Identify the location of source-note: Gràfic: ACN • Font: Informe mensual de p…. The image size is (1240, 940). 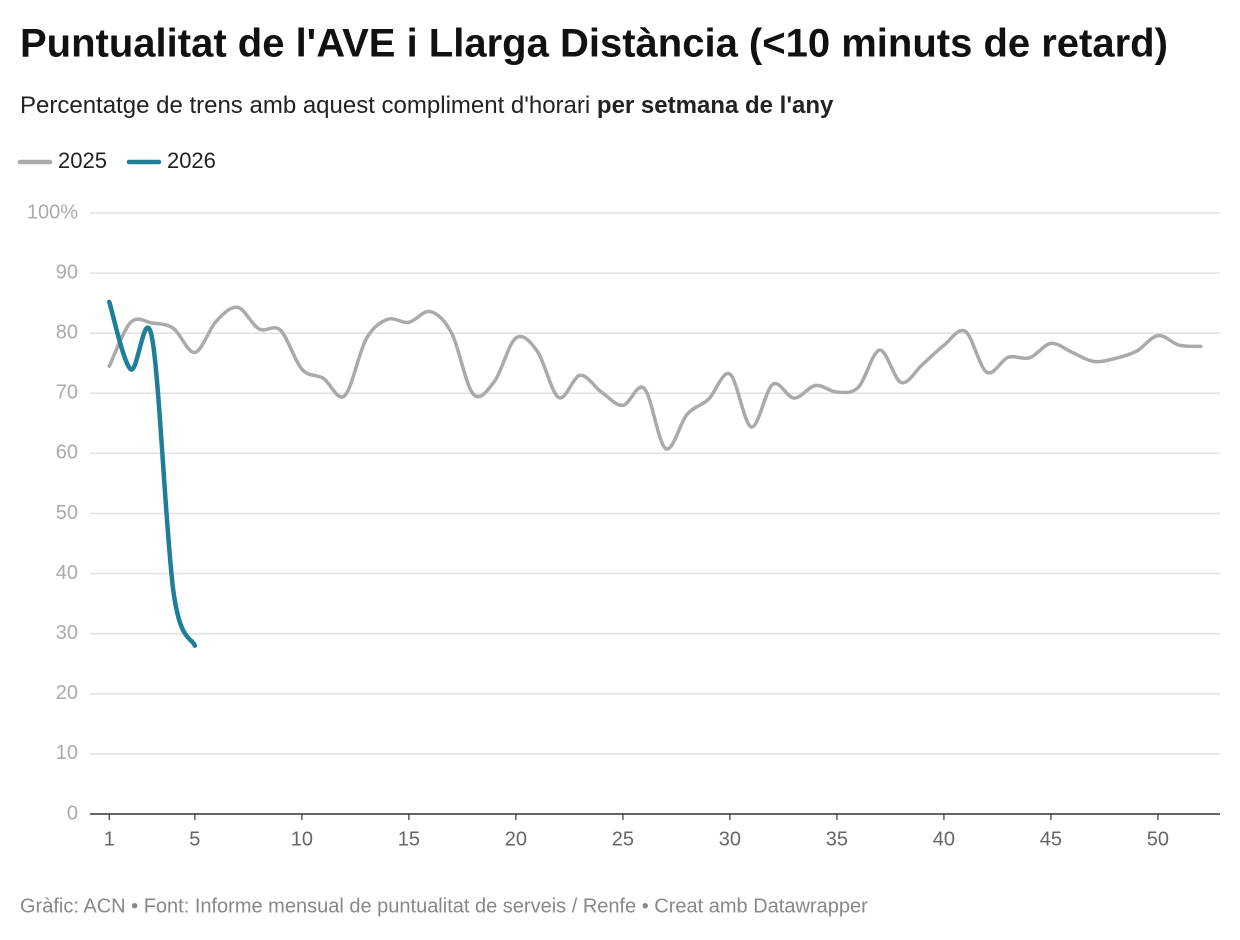
(444, 906).